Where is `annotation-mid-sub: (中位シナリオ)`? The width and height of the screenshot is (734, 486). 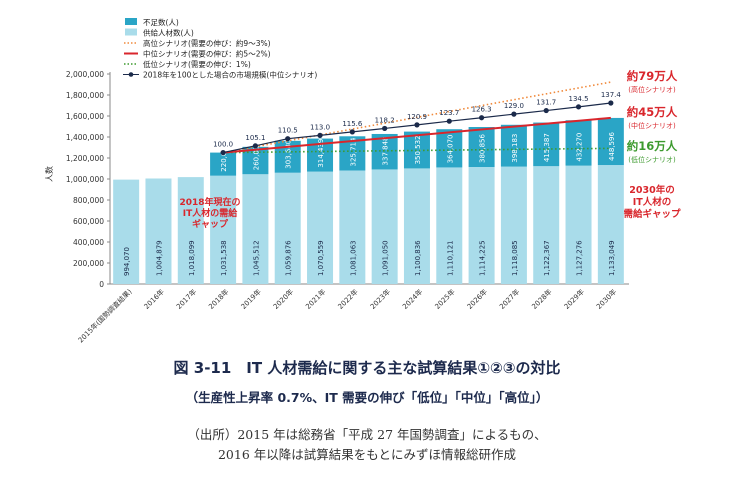
annotation-mid-sub: (中位シナリオ) is located at coordinates (652, 125).